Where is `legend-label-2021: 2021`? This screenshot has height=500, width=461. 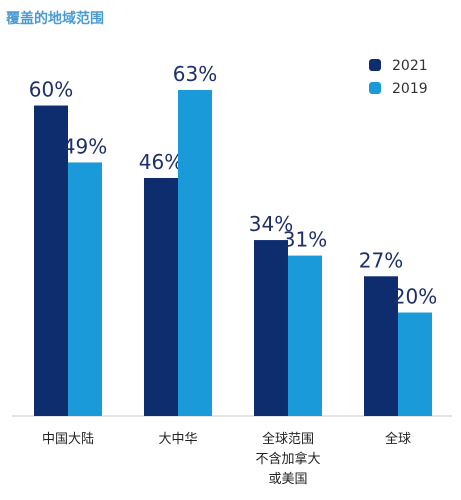 legend-label-2021: 2021 is located at coordinates (410, 66).